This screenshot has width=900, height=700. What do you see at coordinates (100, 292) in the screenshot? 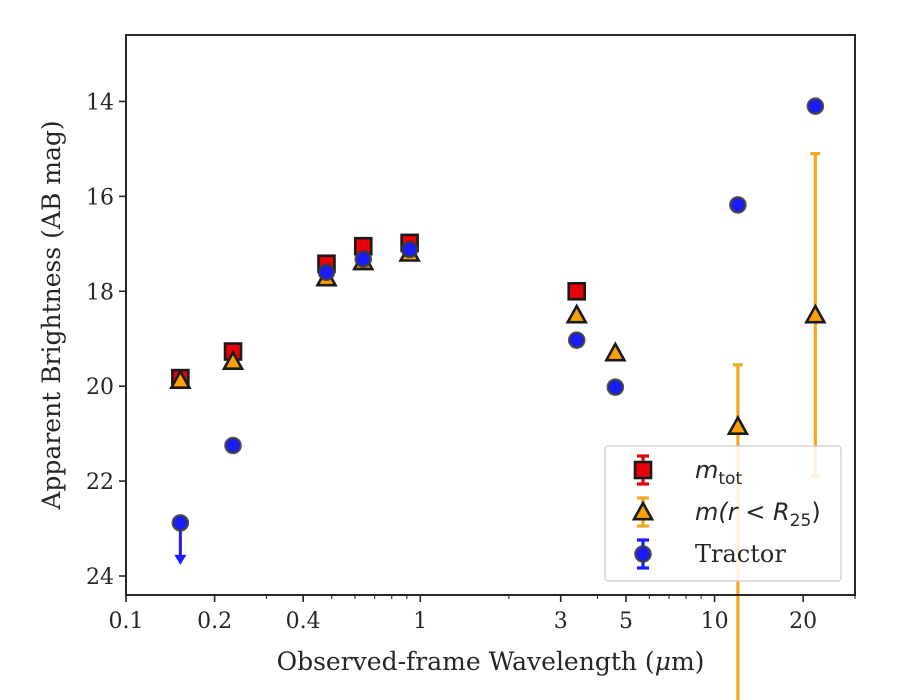
I see `y-tick-label-2: 18` at bounding box center [100, 292].